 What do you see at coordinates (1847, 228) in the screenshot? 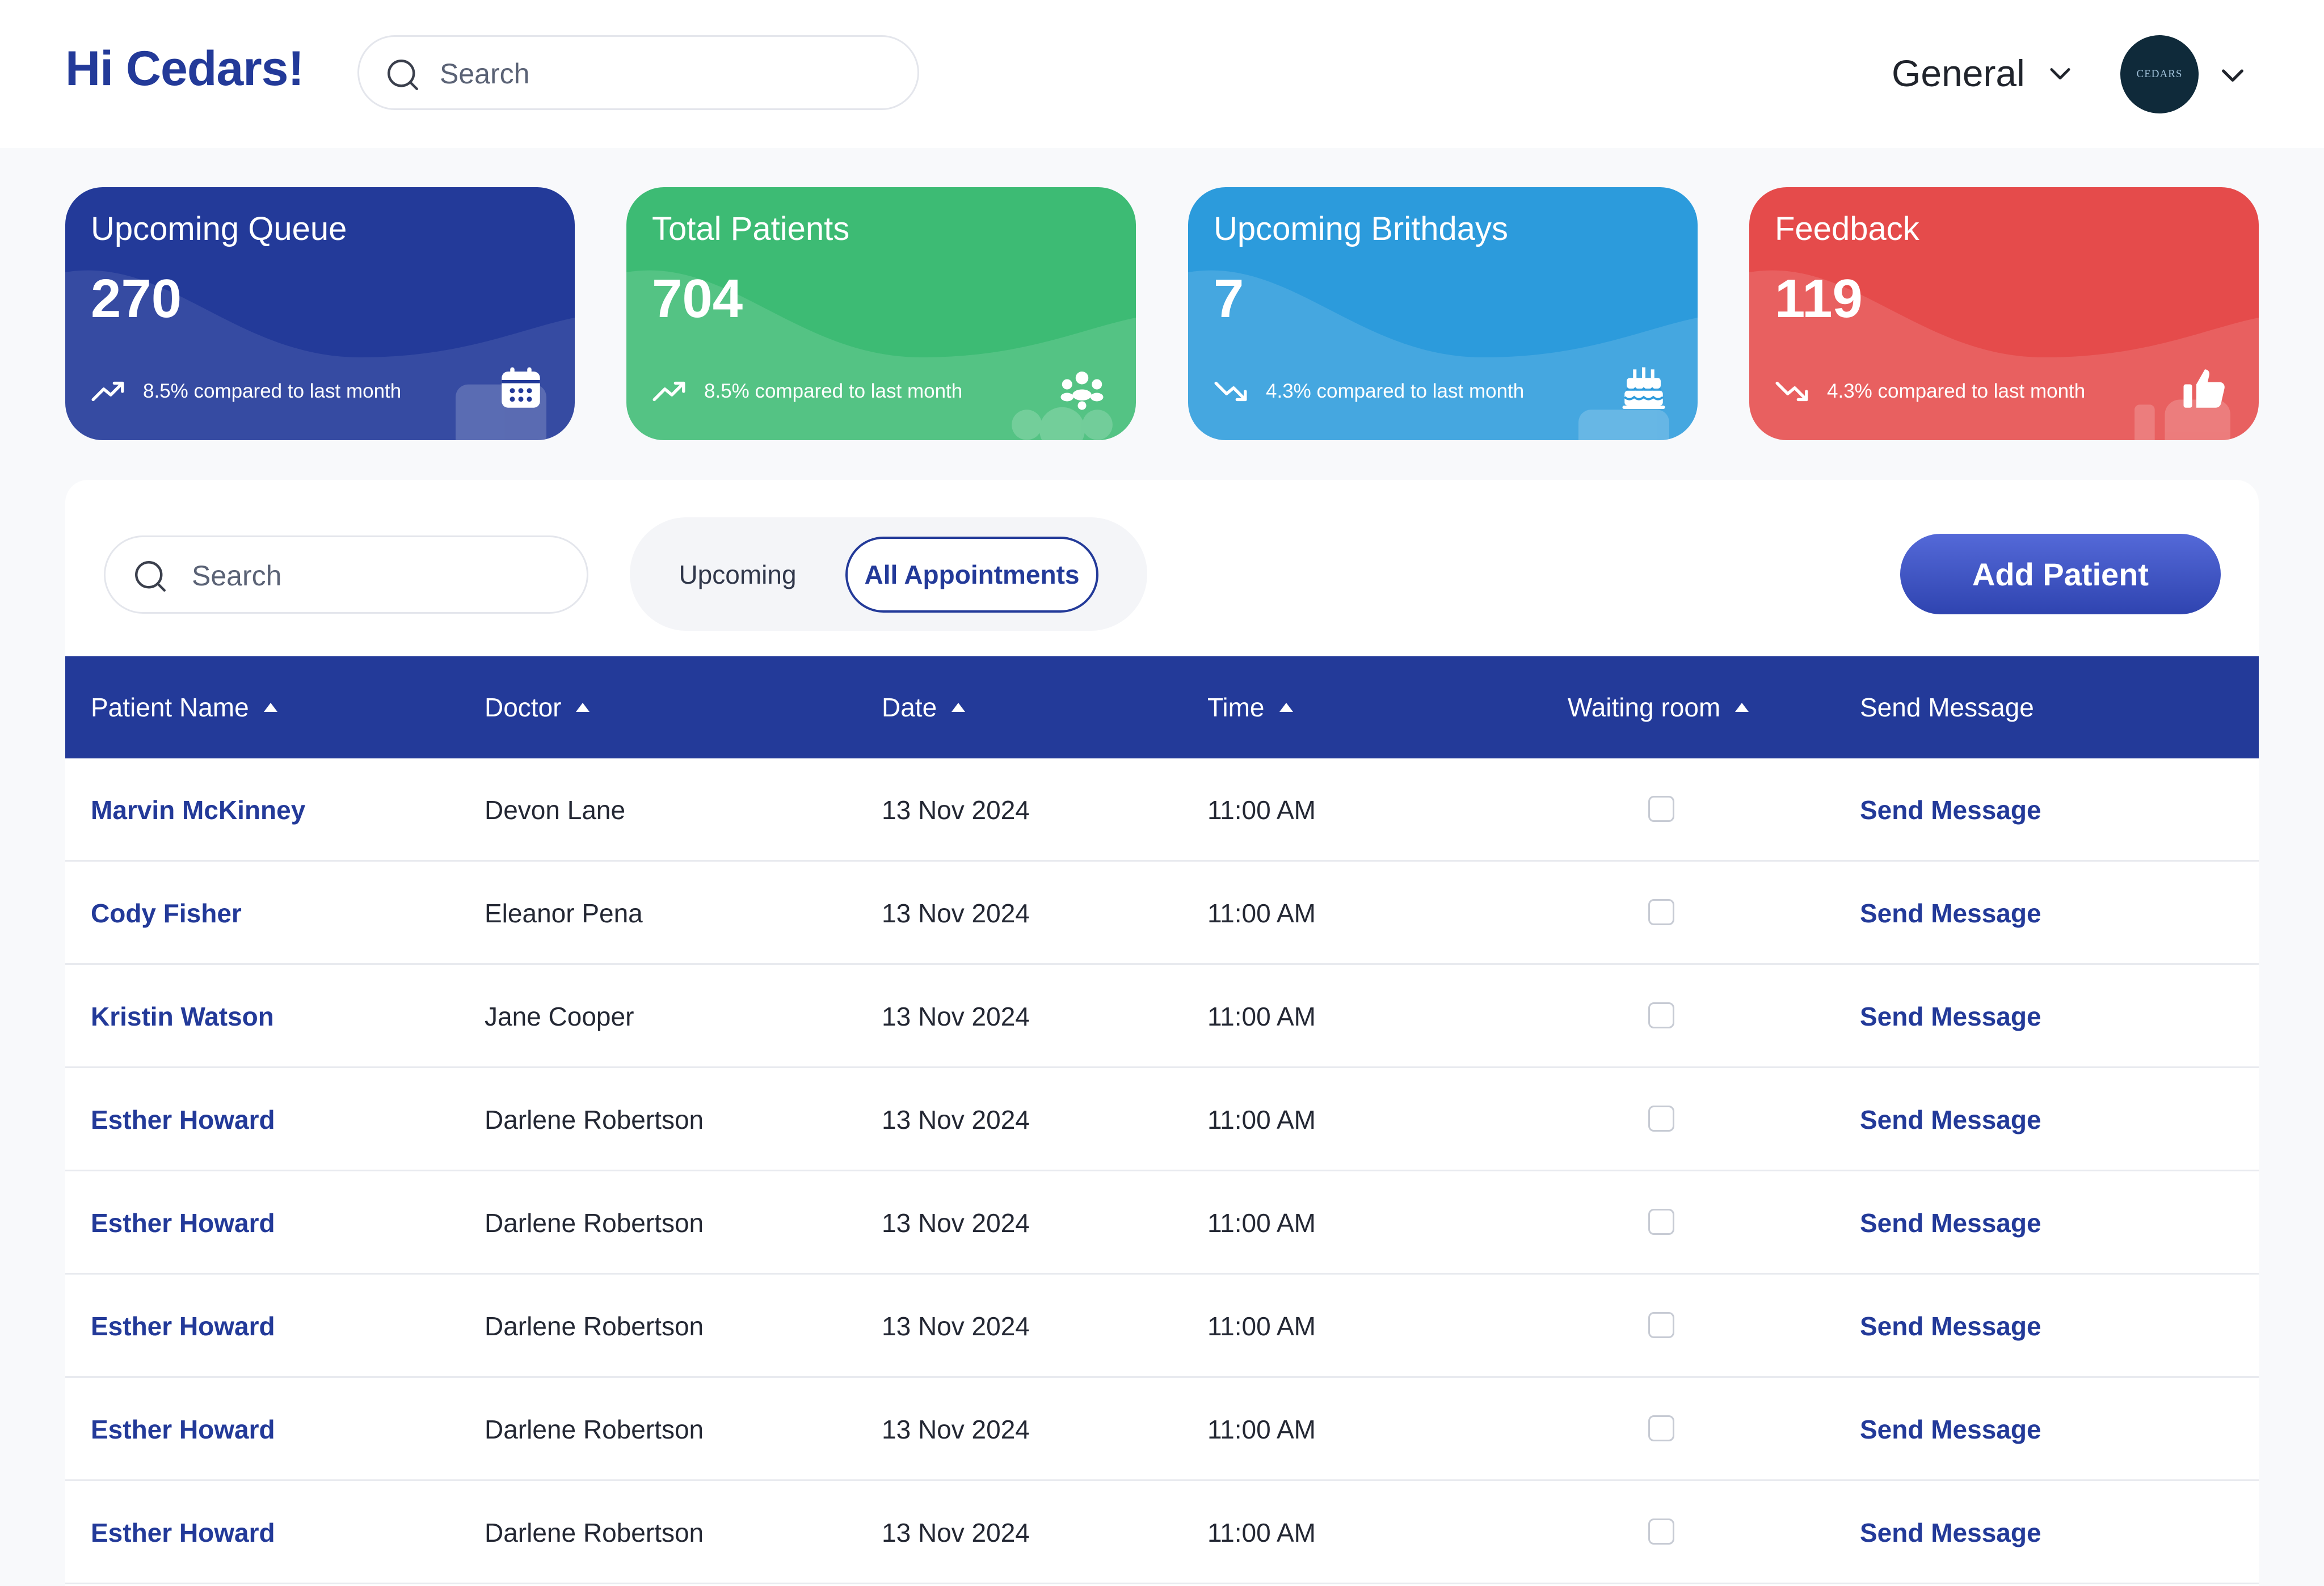
I see `card-title: Feedback` at bounding box center [1847, 228].